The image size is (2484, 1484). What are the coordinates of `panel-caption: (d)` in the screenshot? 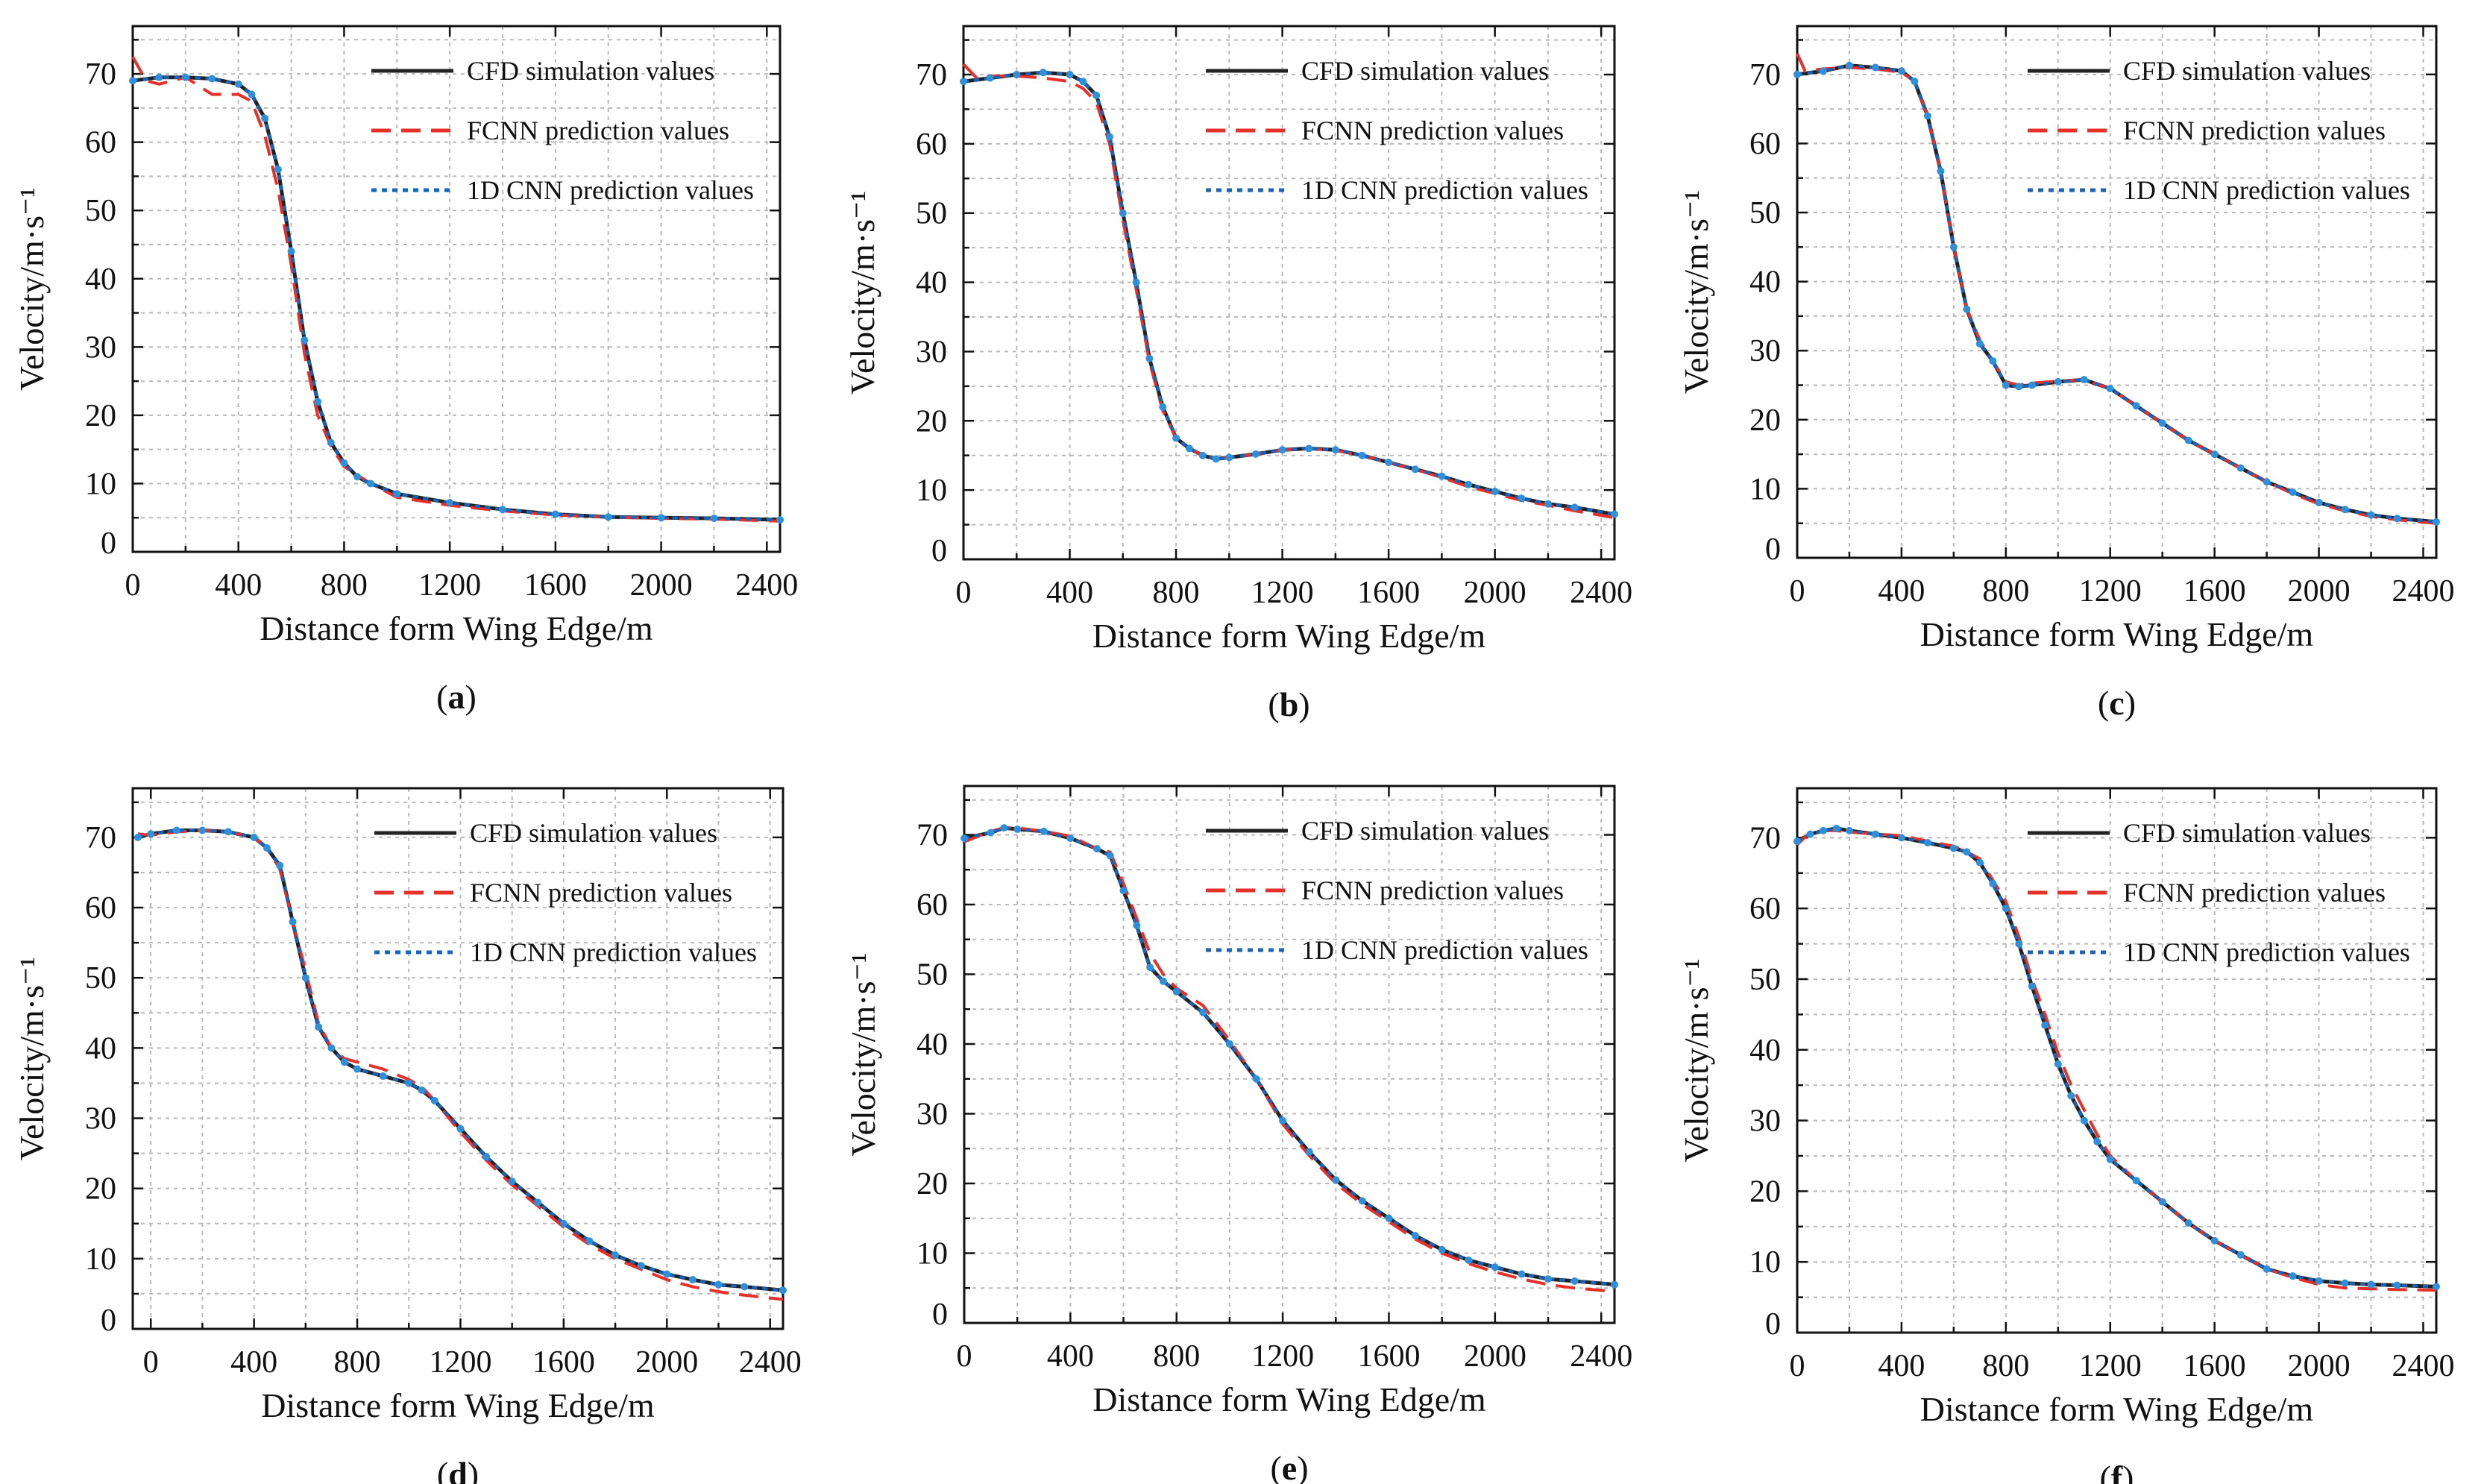 It's located at (458, 1470).